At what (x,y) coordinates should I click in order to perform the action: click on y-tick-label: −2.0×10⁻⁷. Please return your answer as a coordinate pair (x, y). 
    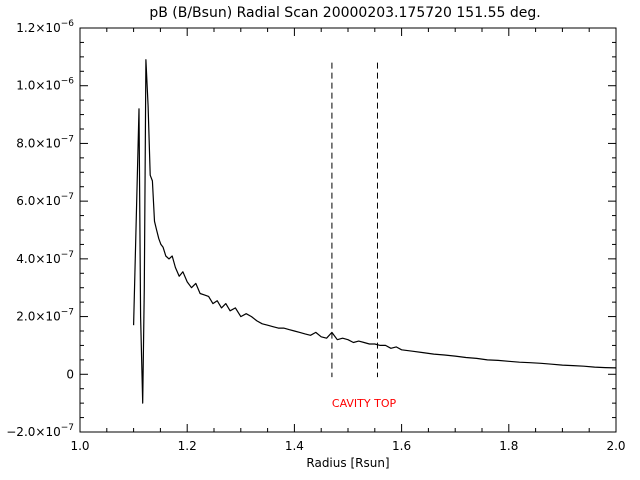
    Looking at the image, I should click on (40, 431).